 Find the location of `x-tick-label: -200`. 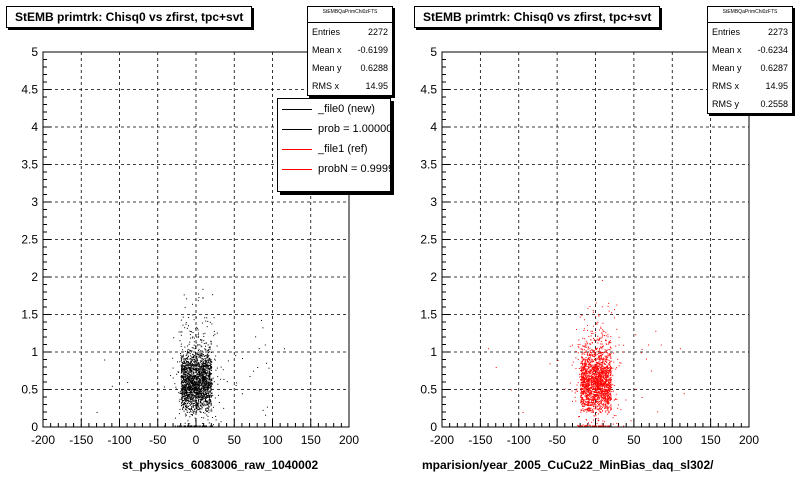

x-tick-label: -200 is located at coordinates (43, 440).